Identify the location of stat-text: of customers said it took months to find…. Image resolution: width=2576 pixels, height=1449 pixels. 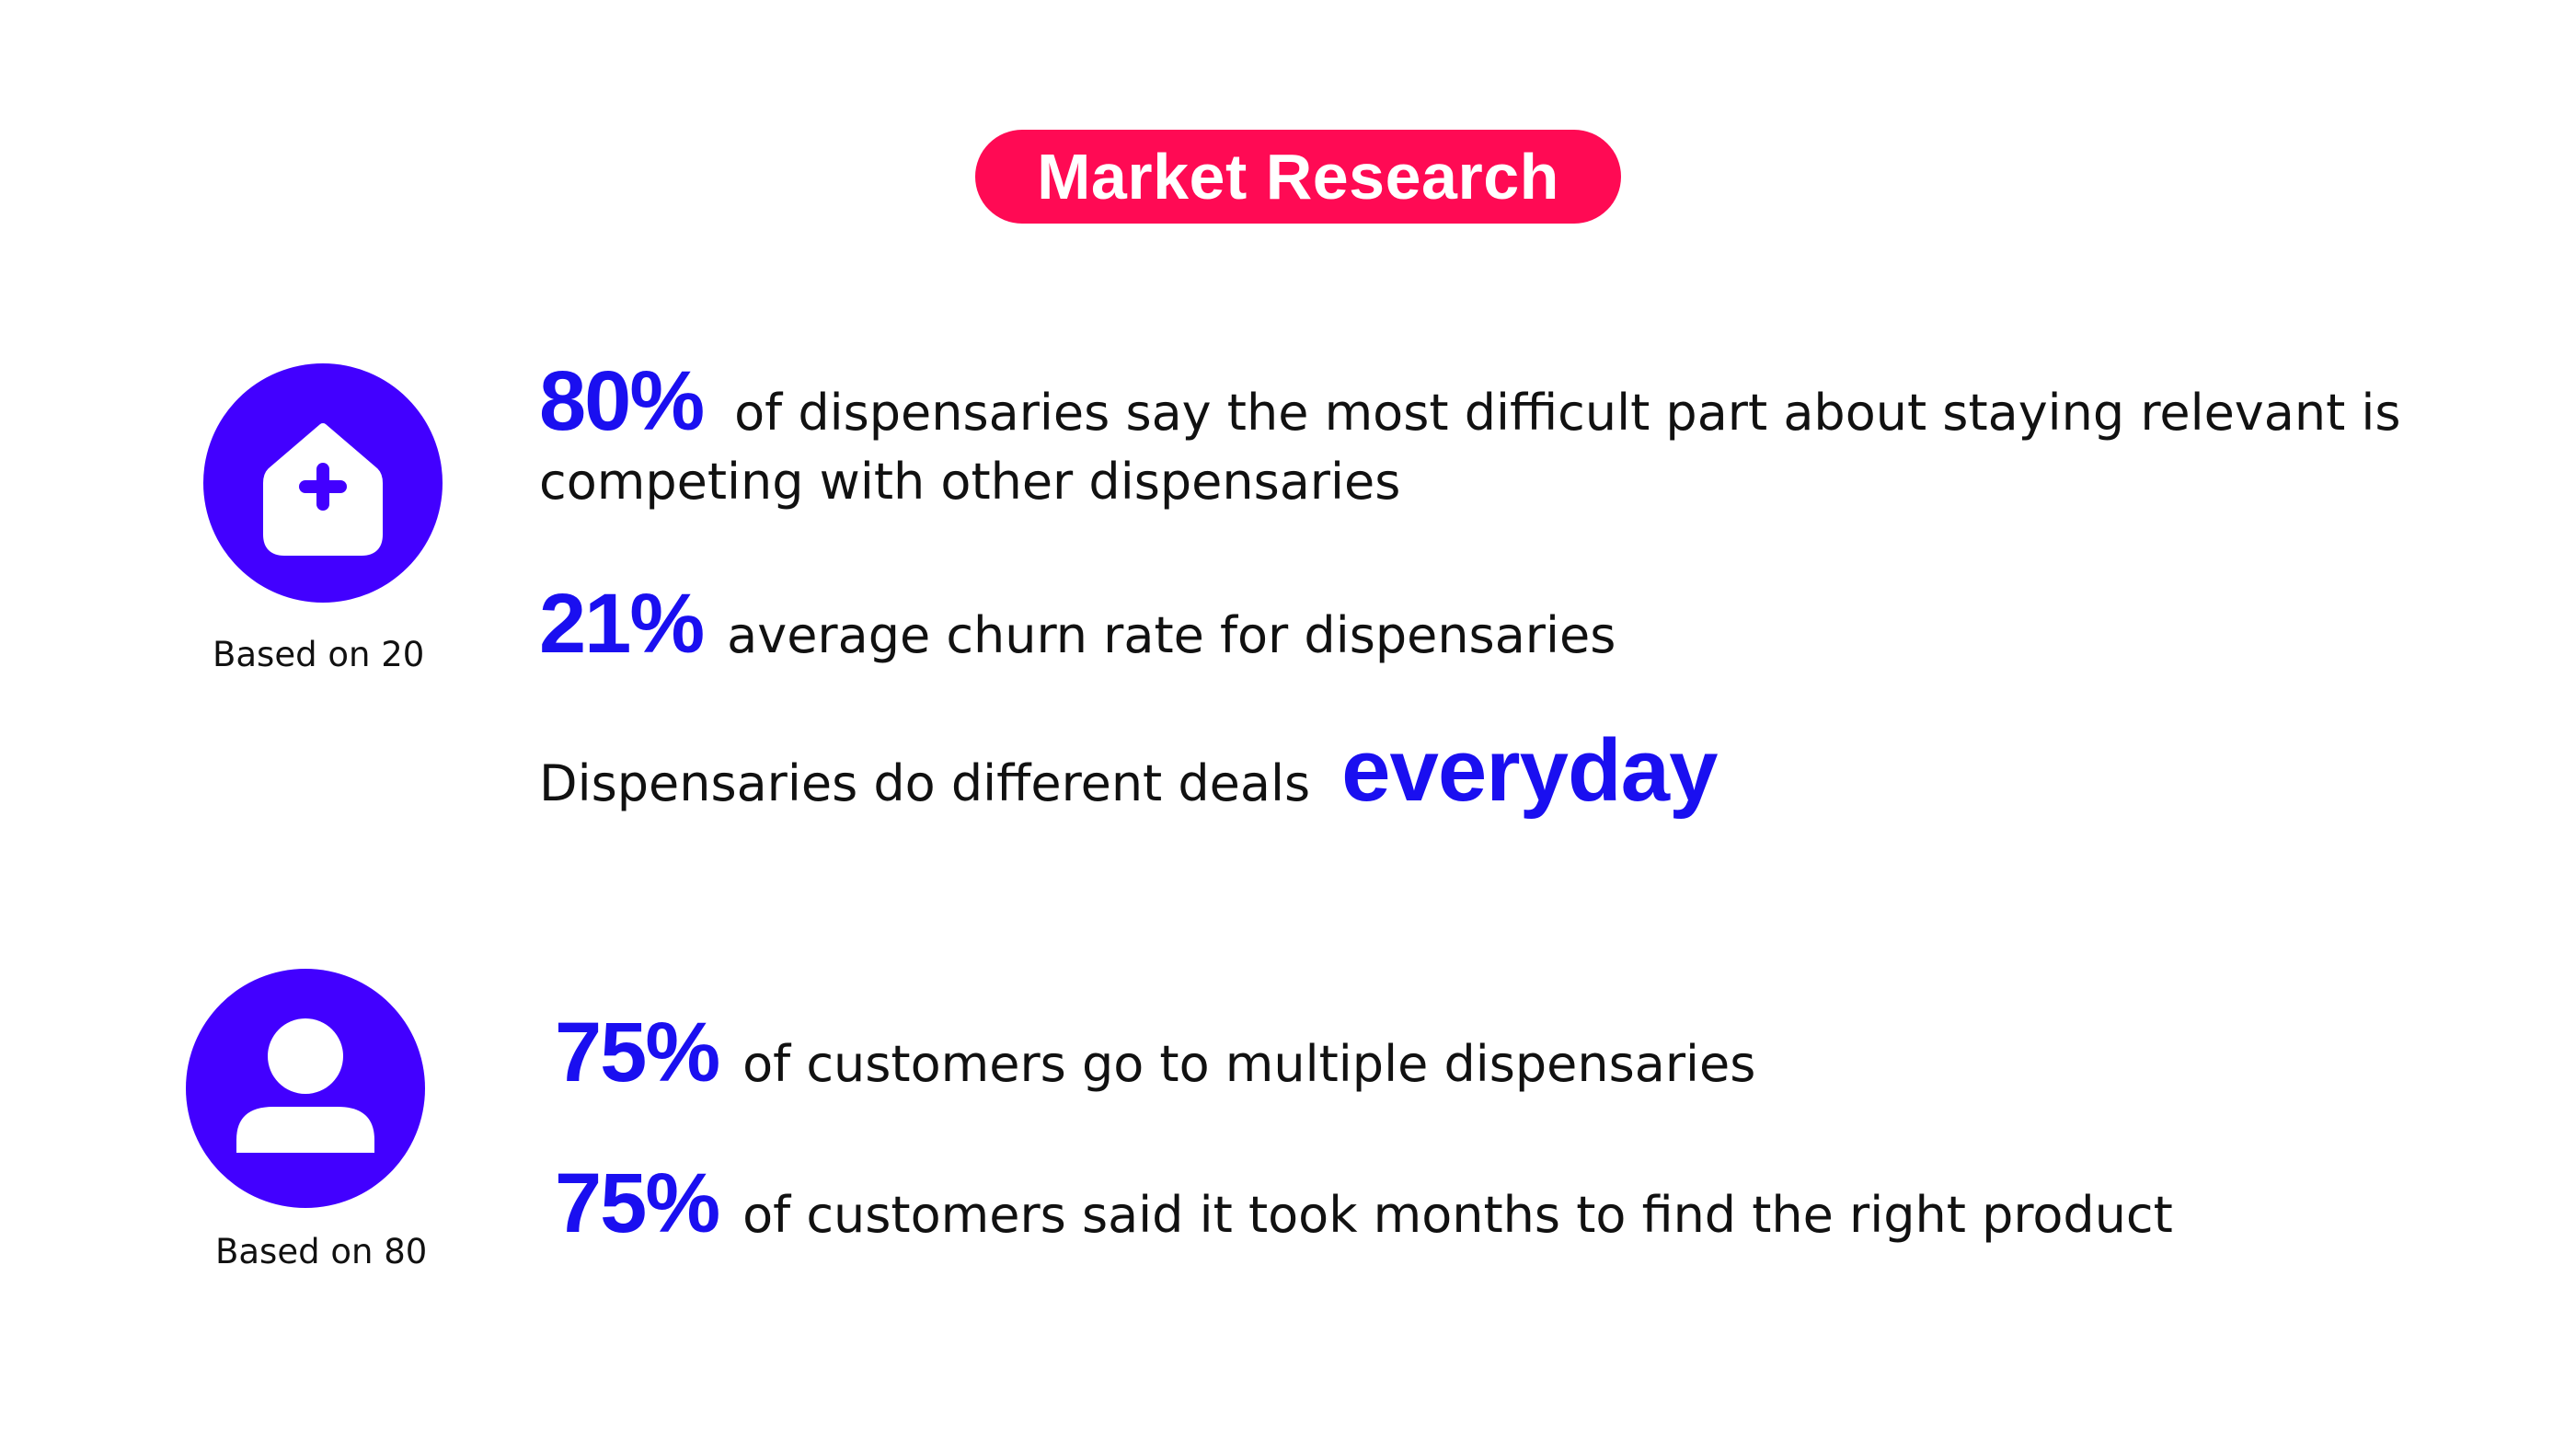
(1457, 1215).